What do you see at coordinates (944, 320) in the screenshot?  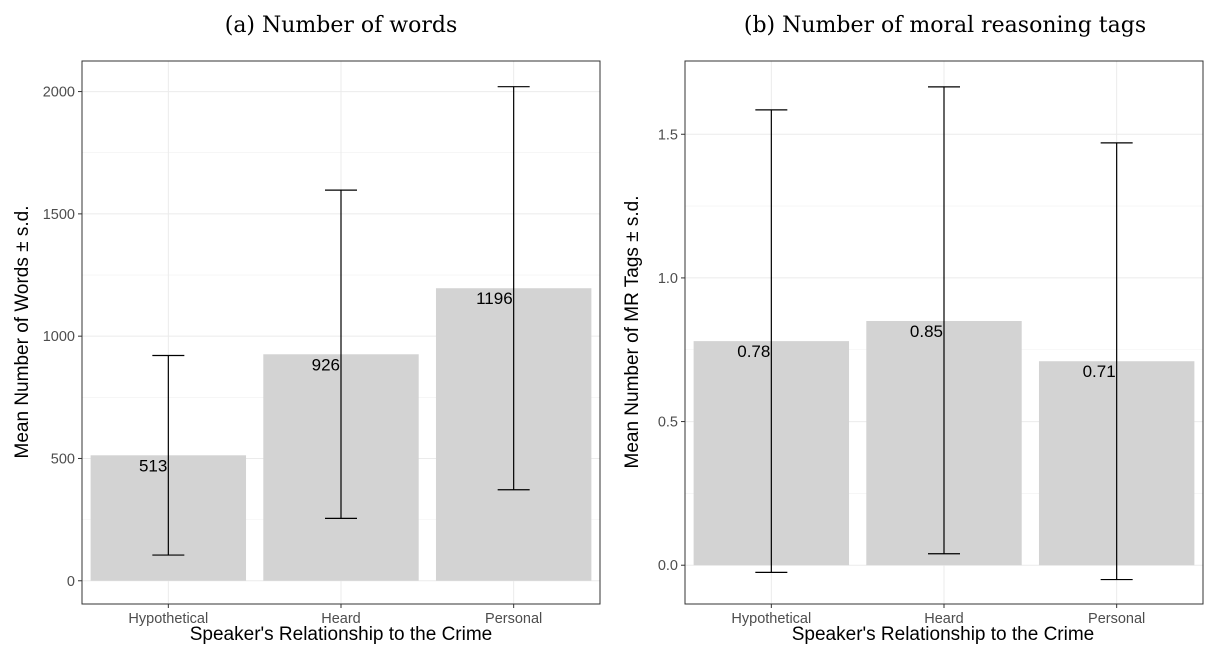 I see `panel-b-error-bar-heard` at bounding box center [944, 320].